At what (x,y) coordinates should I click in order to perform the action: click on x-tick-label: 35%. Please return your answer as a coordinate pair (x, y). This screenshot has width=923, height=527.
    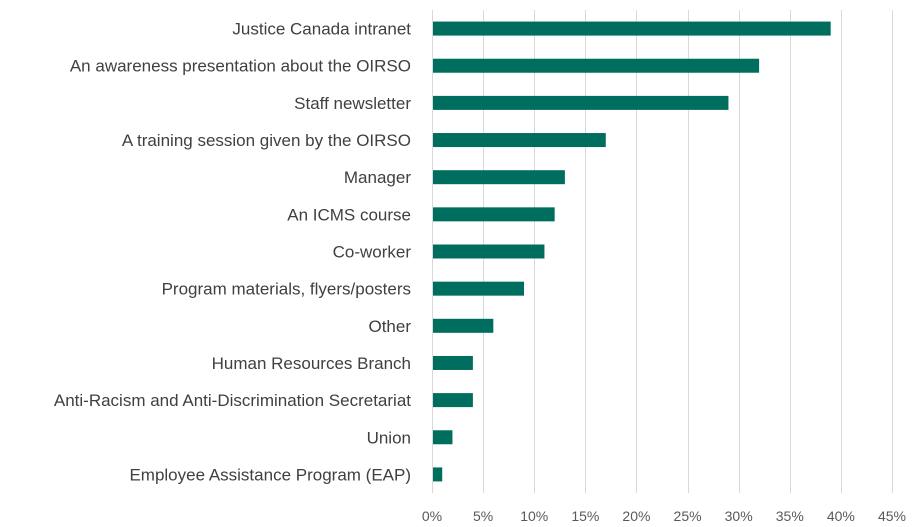
    Looking at the image, I should click on (790, 516).